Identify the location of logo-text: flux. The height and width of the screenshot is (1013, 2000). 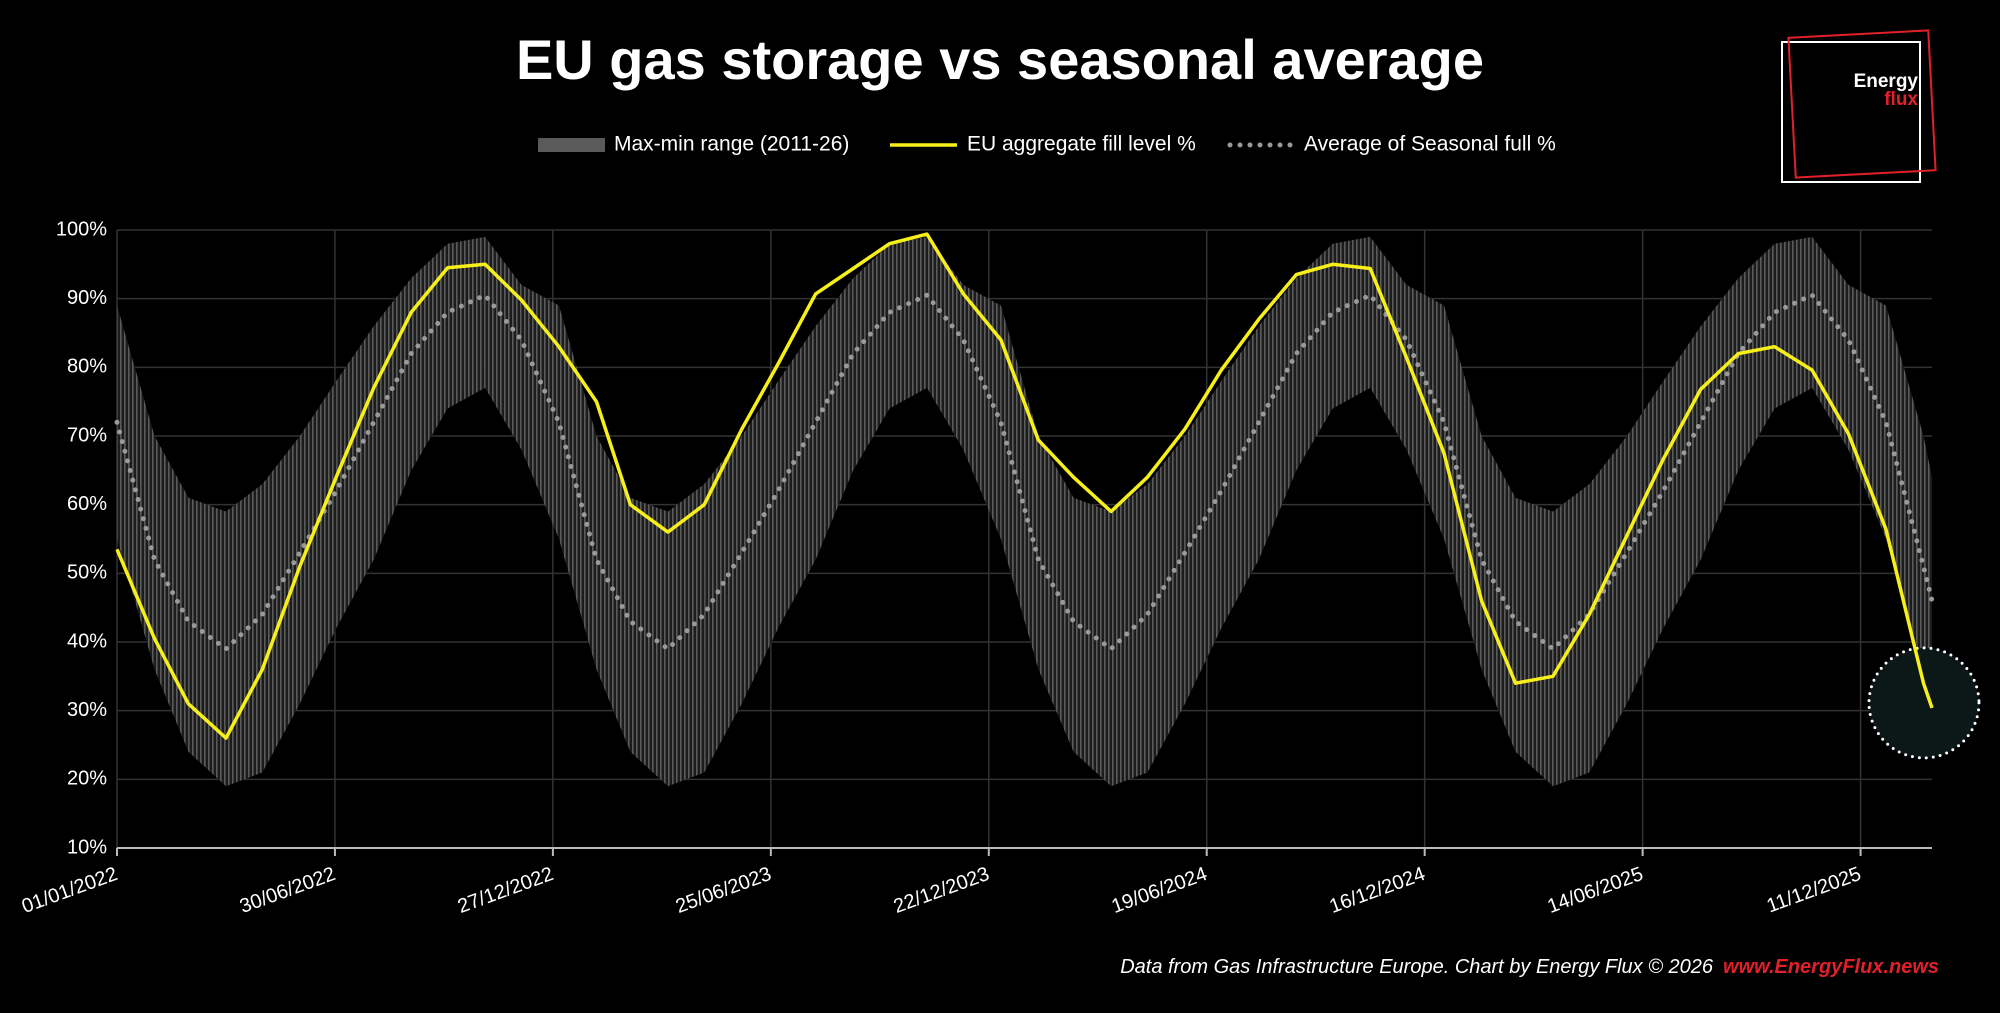
(1901, 99).